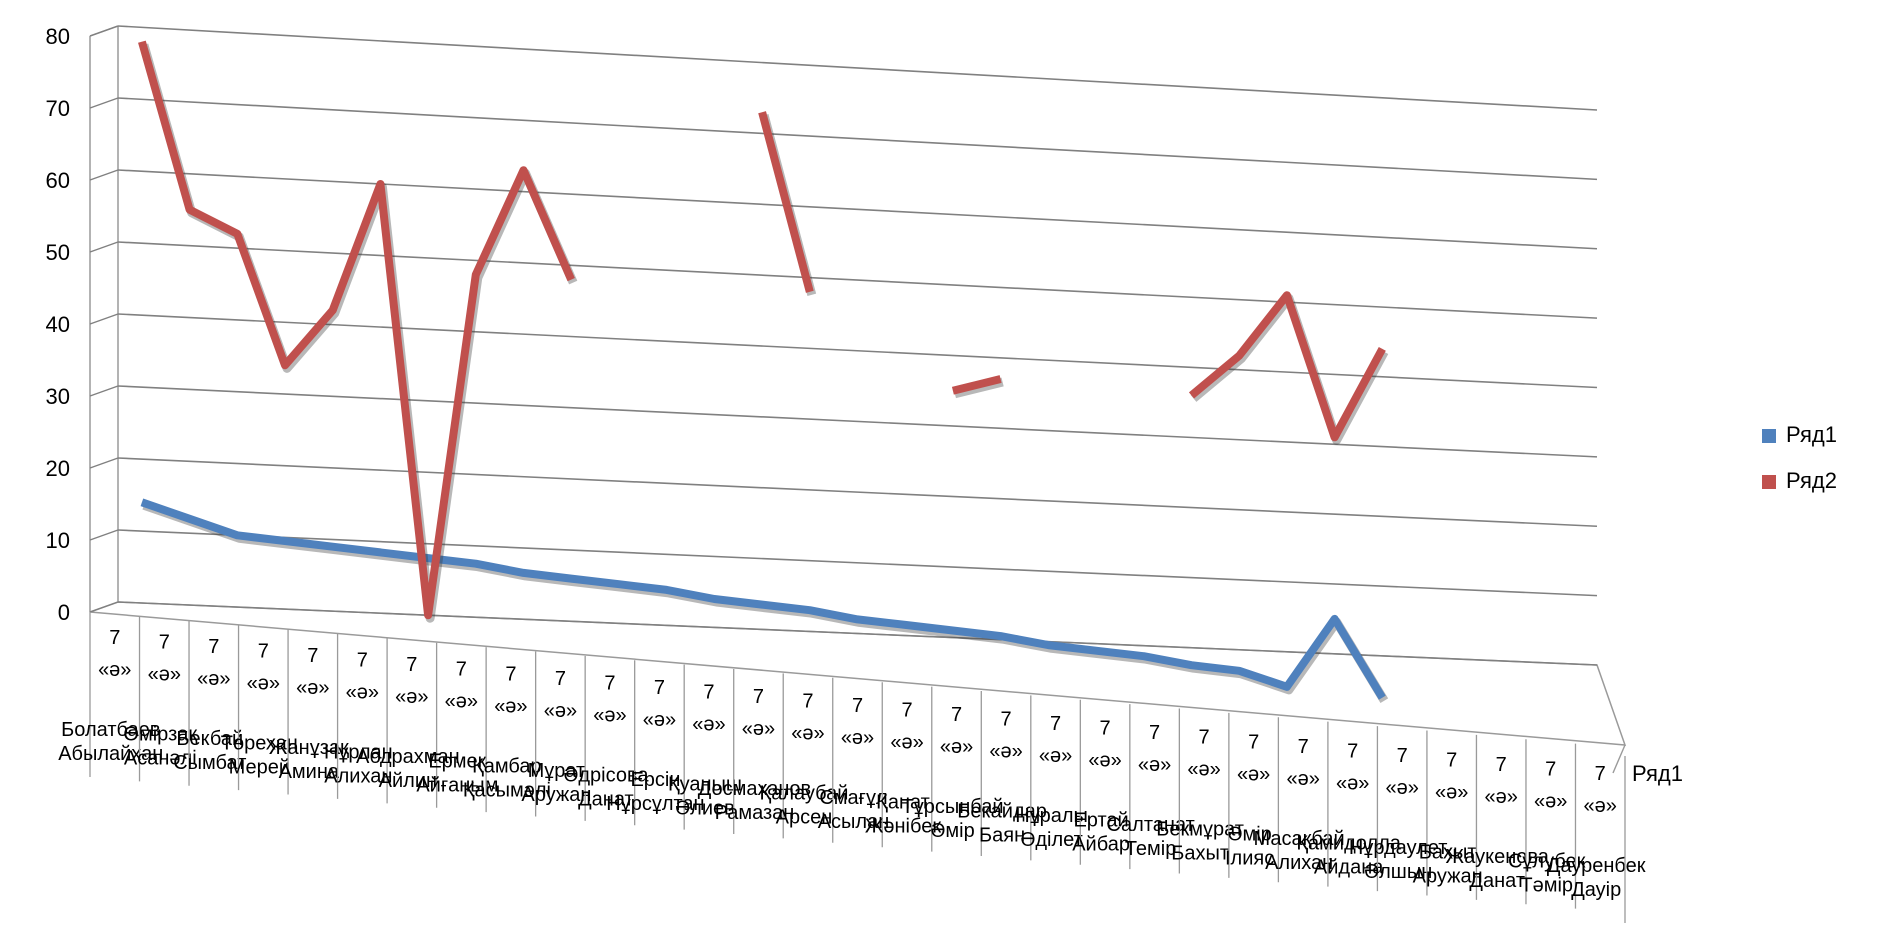 The image size is (1883, 946). What do you see at coordinates (1498, 857) in the screenshot?
I see `category-surname: Жаукенова` at bounding box center [1498, 857].